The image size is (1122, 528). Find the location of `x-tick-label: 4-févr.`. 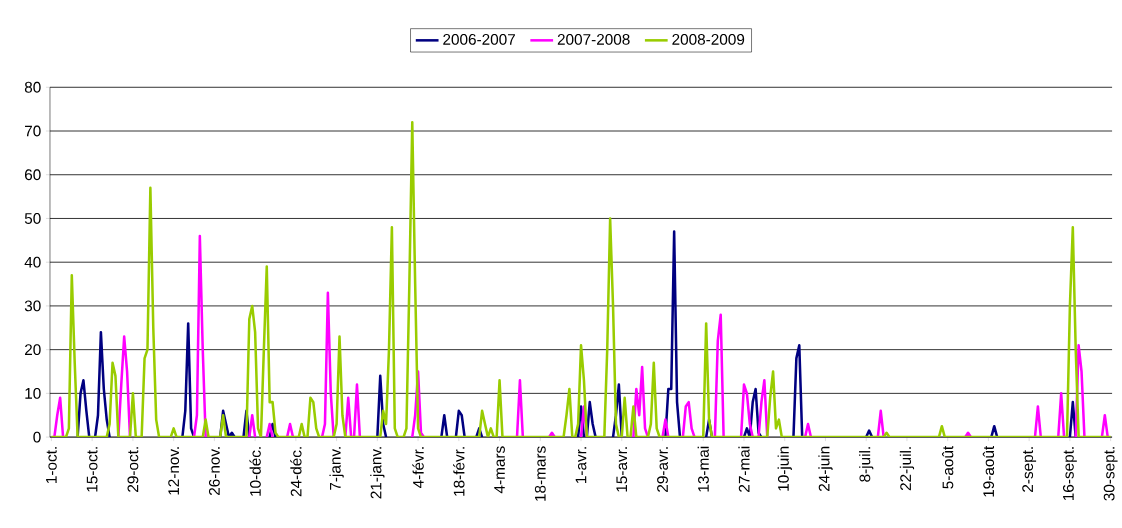

x-tick-label: 4-févr. is located at coordinates (418, 468).